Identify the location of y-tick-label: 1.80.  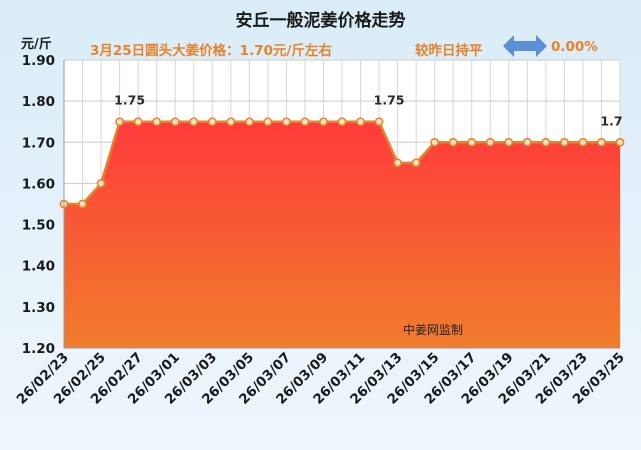
(38, 102).